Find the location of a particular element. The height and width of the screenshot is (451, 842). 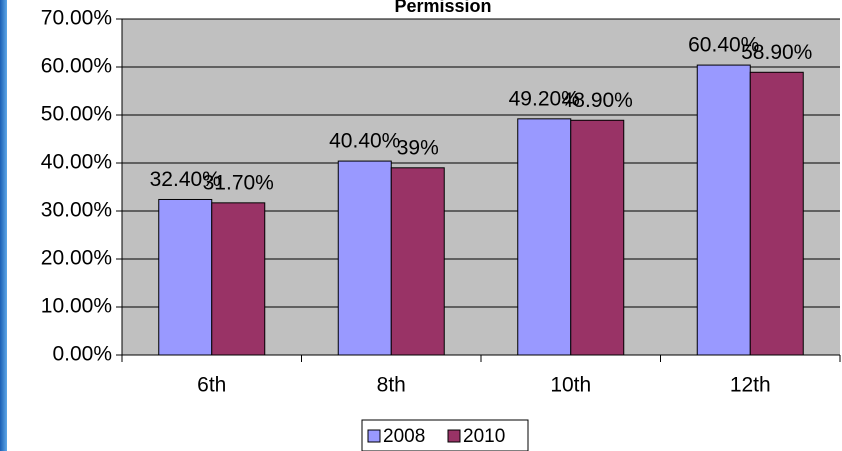

y-tick-label: 0.00% is located at coordinates (82, 354).